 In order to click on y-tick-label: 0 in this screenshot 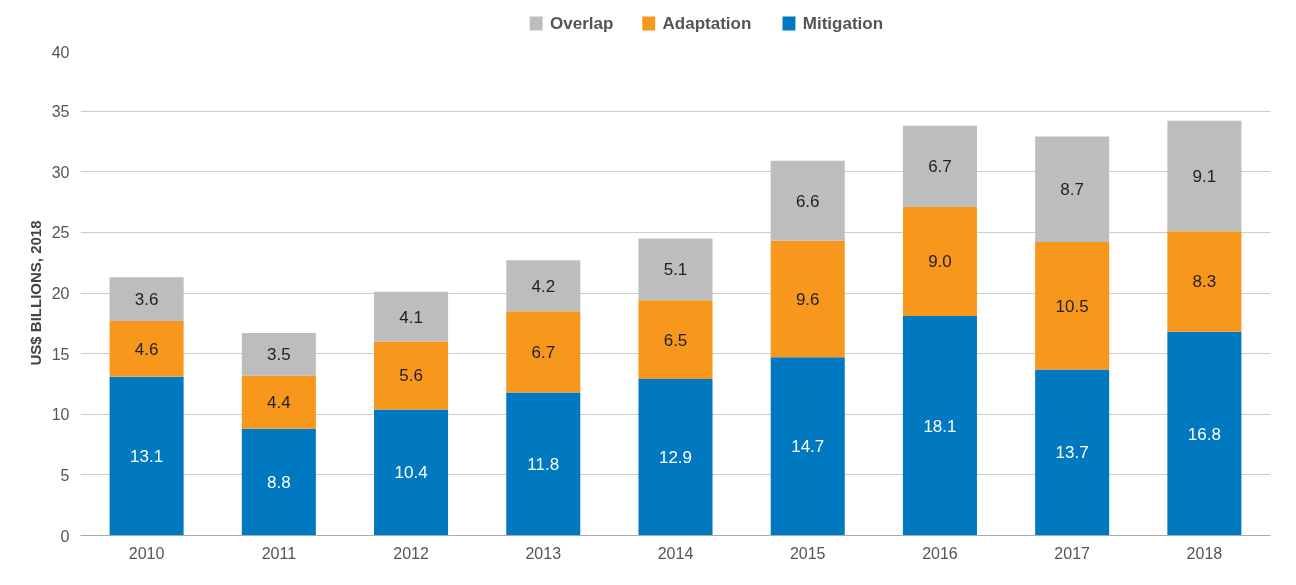, I will do `click(65, 536)`.